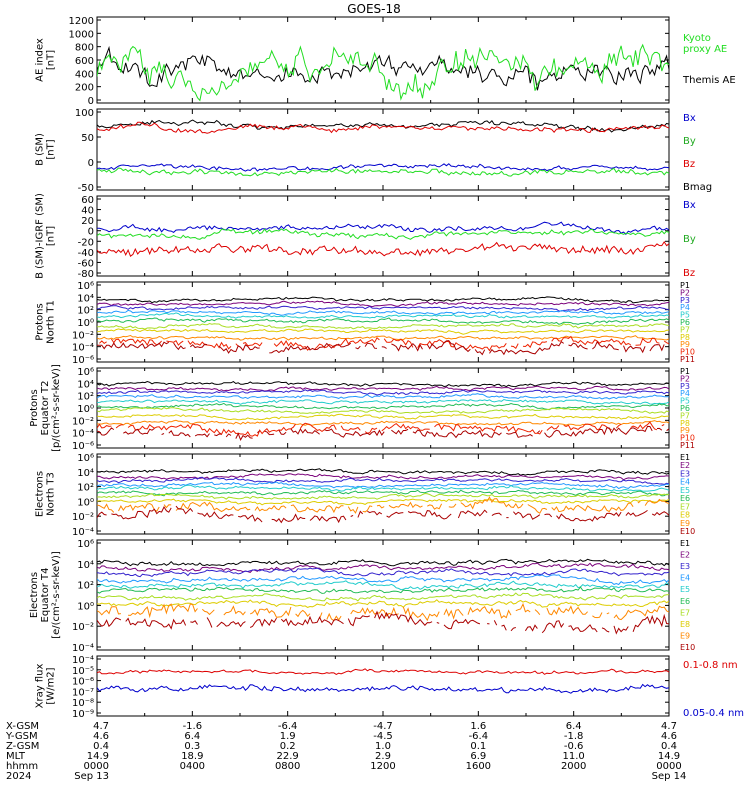 This screenshot has height=800, width=750. What do you see at coordinates (669, 746) in the screenshot?
I see `ephemeris-value: 0.4` at bounding box center [669, 746].